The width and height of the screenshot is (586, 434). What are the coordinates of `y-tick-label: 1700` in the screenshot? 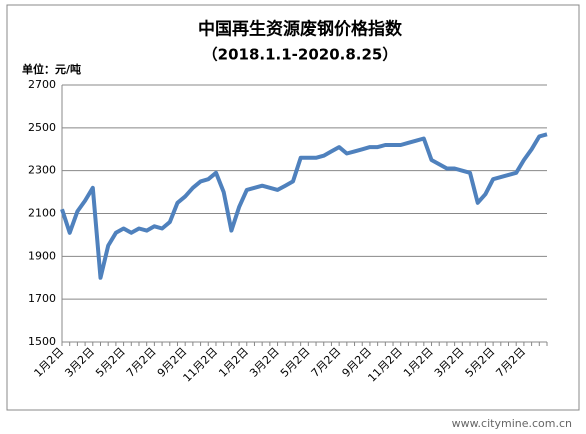 It's located at (42, 298).